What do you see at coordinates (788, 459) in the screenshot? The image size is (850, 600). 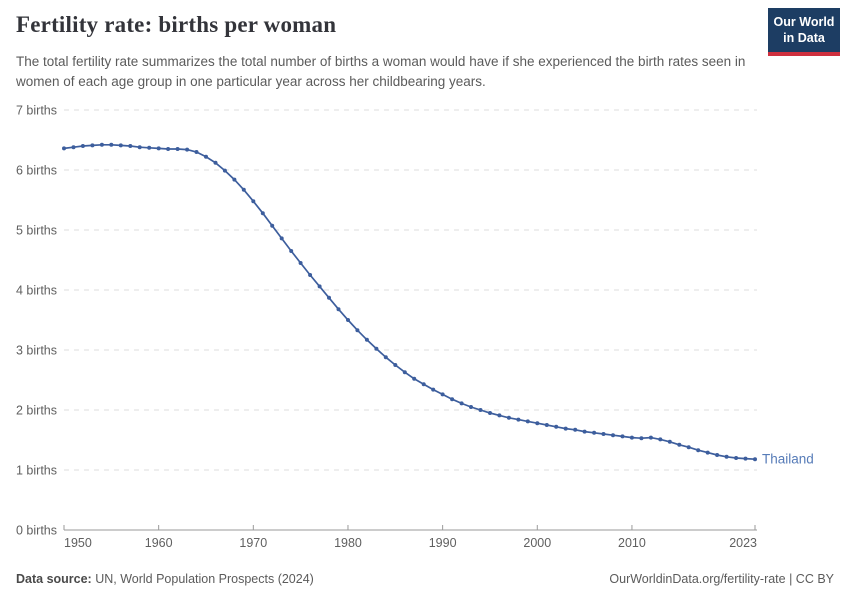 I see `entity-label: Thailand` at bounding box center [788, 459].